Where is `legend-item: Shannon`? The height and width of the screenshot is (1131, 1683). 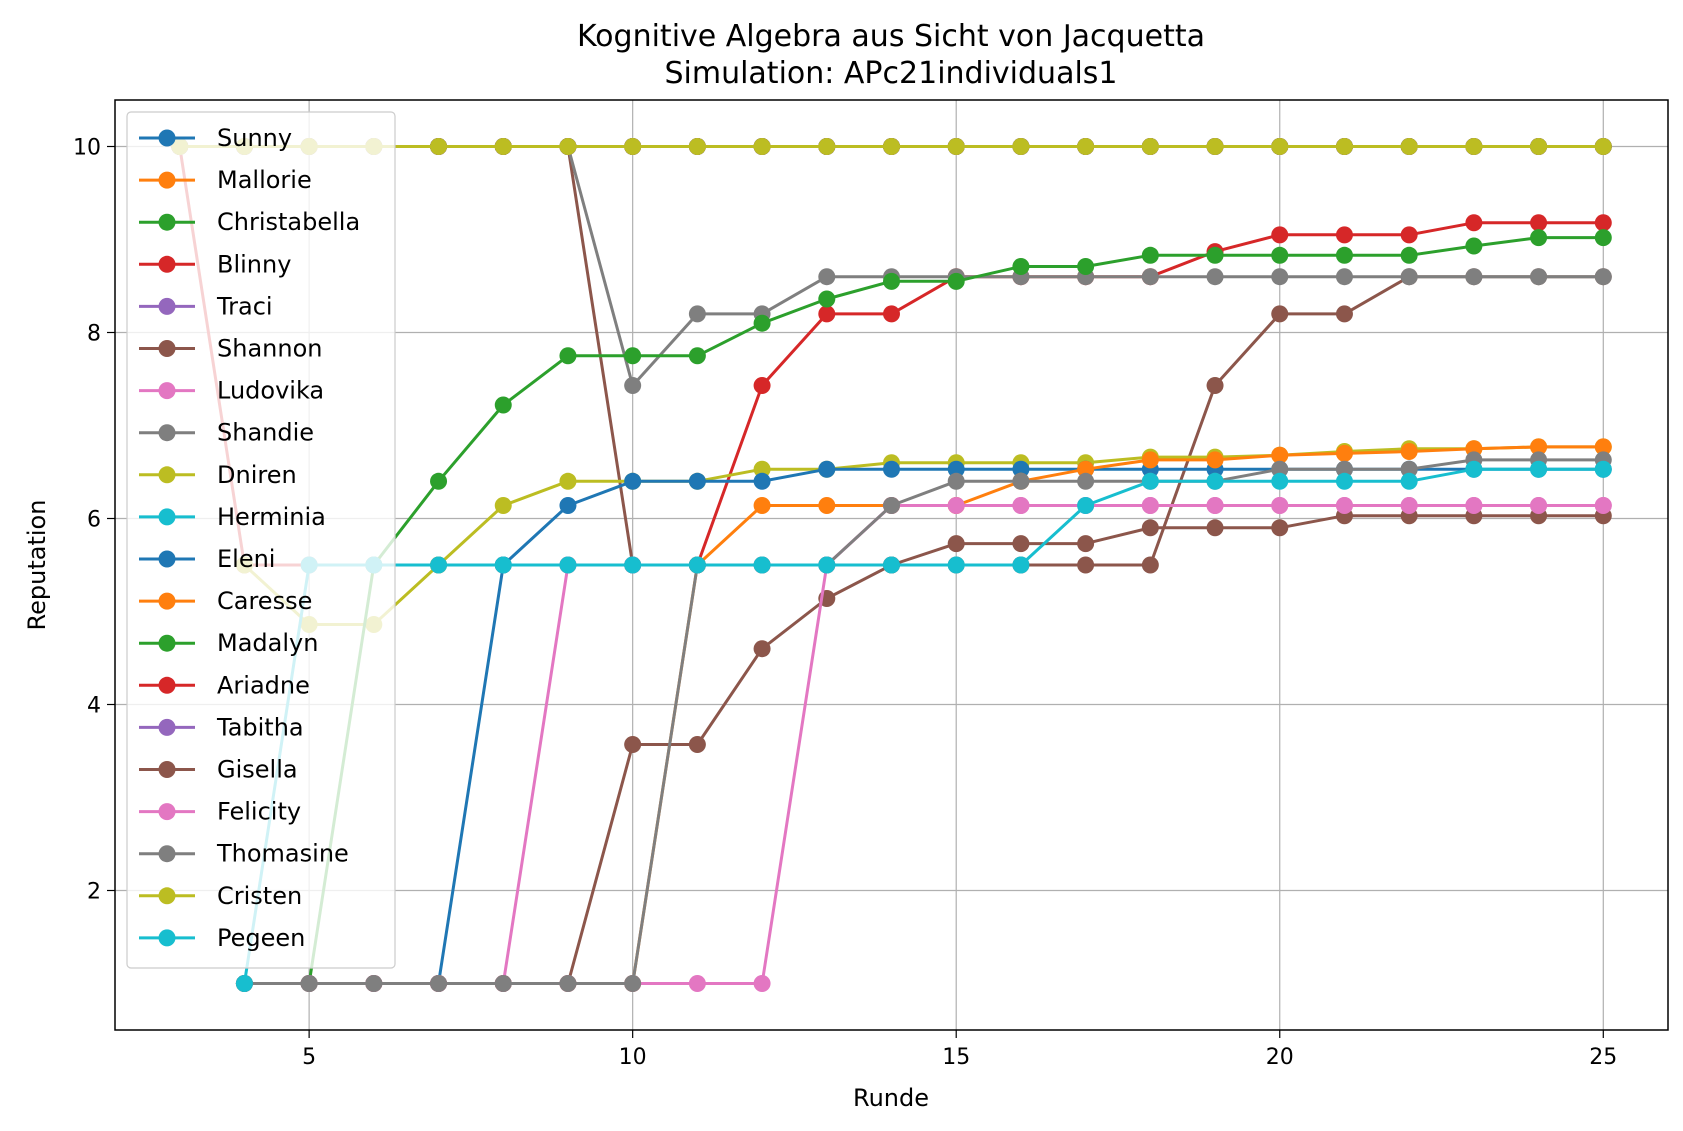 legend-item: Shannon is located at coordinates (230, 349).